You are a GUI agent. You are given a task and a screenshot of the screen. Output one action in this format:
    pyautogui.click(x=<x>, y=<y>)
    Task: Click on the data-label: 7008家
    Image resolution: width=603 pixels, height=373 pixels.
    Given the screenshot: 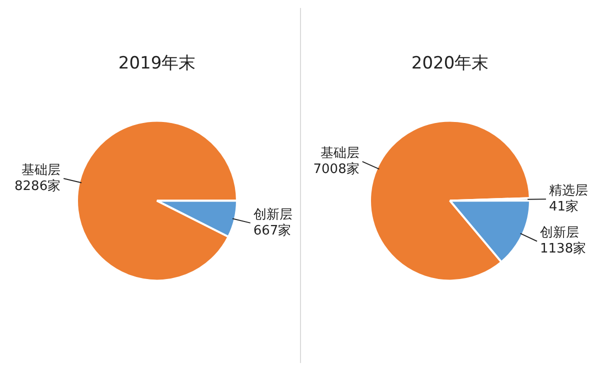 What is the action you would take?
    pyautogui.click(x=336, y=168)
    